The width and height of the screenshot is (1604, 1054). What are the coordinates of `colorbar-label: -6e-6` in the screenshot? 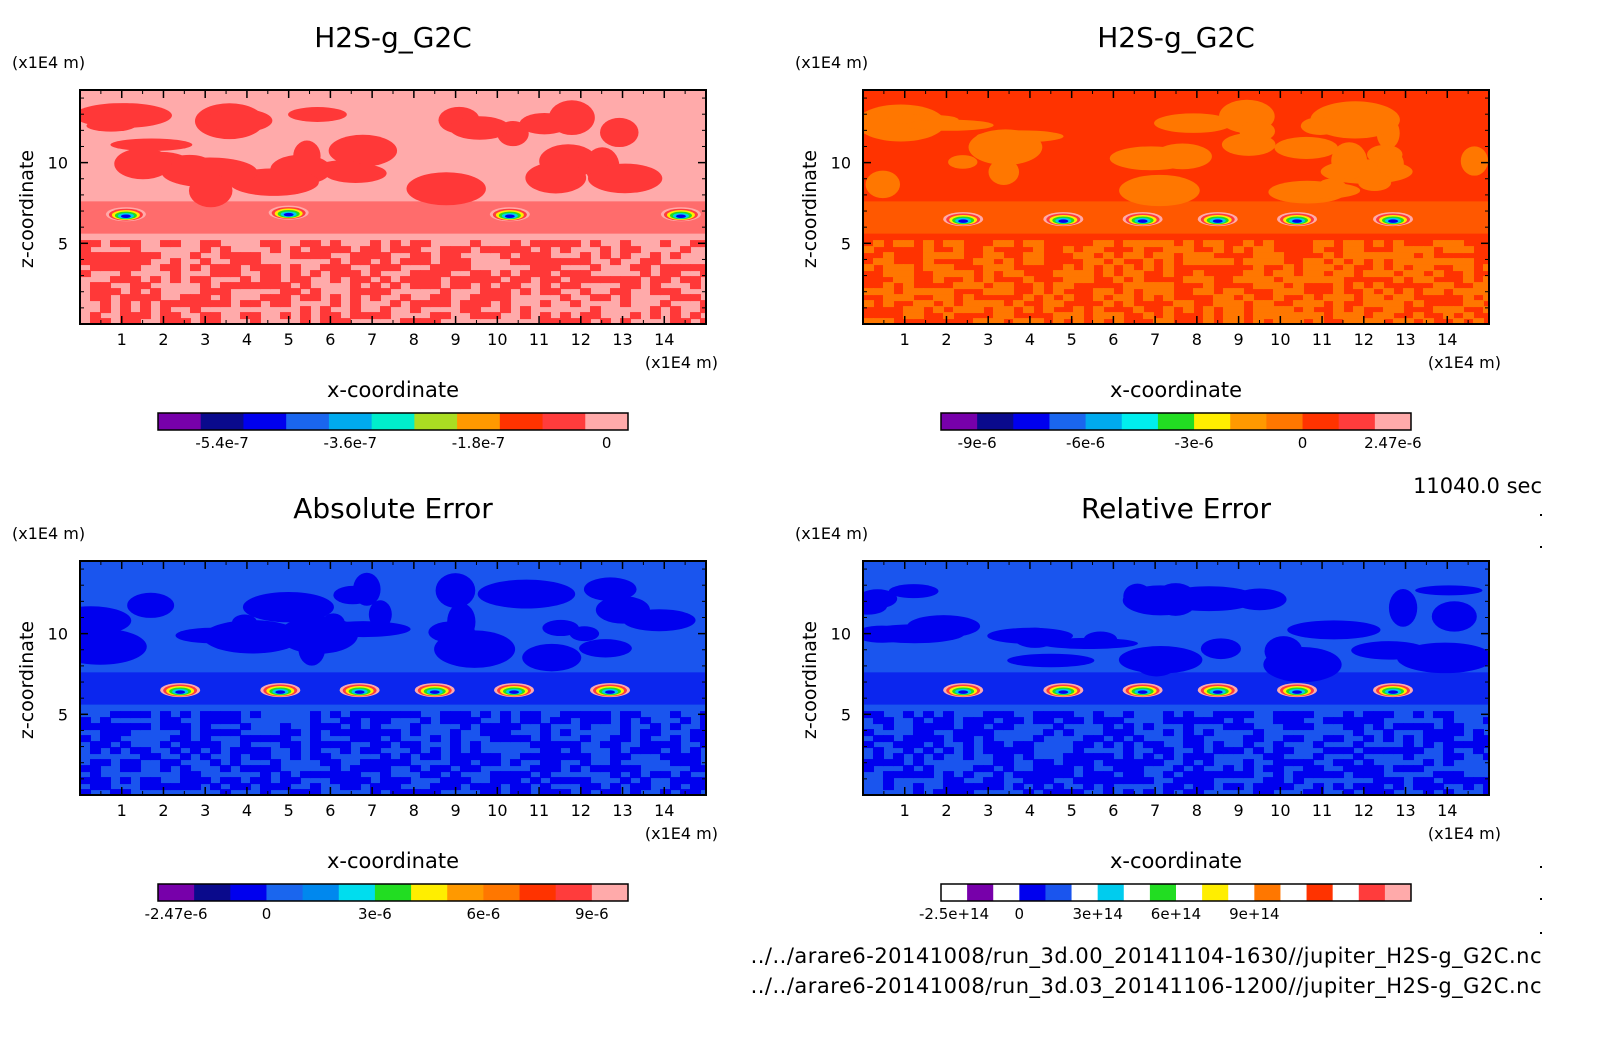 It's located at (1085, 443).